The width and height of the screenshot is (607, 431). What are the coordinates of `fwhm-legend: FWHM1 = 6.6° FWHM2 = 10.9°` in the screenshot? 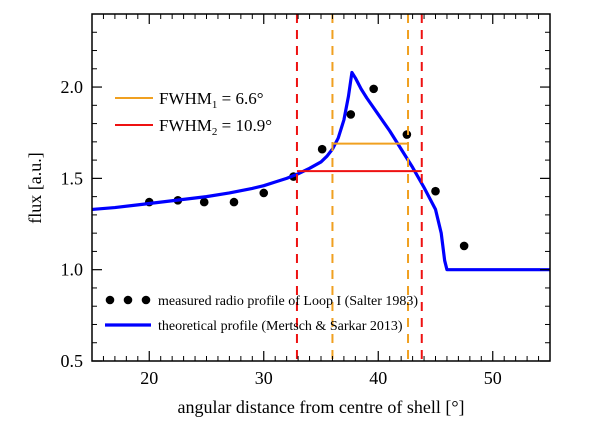 It's located at (193, 113).